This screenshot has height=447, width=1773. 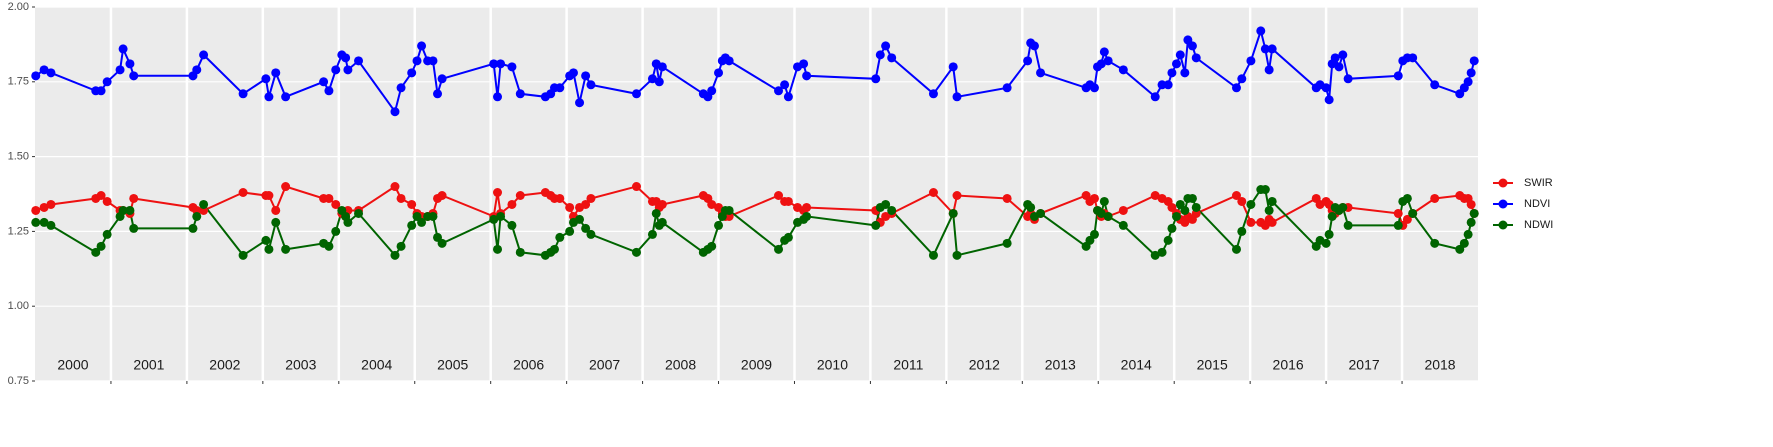 I want to click on legend-label: NDVI, so click(x=1537, y=204).